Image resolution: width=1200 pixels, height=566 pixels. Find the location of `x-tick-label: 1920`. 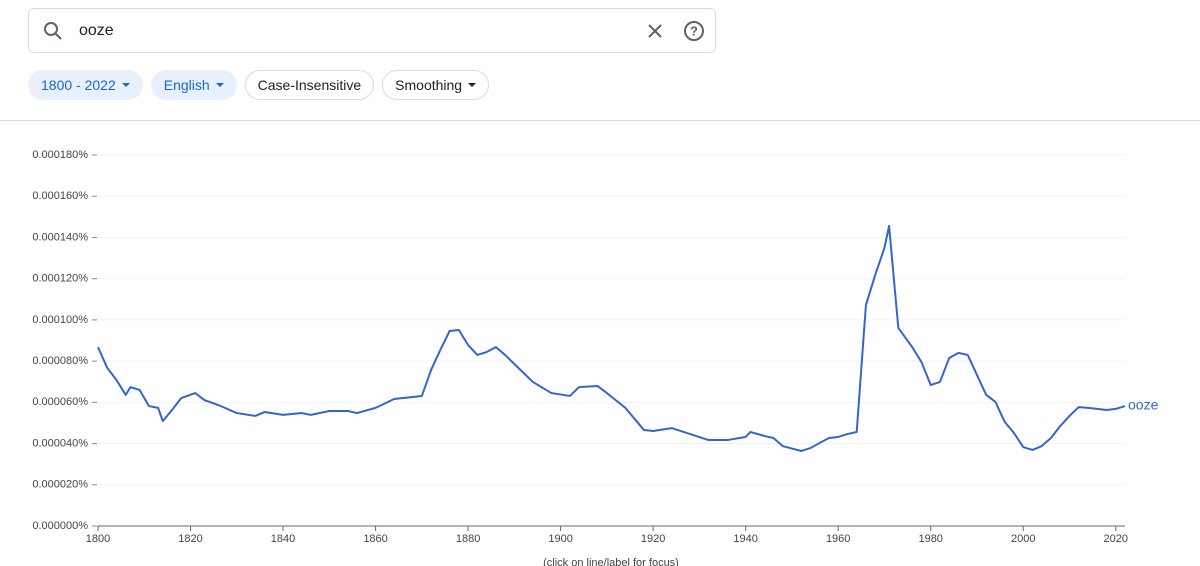

x-tick-label: 1920 is located at coordinates (653, 539).